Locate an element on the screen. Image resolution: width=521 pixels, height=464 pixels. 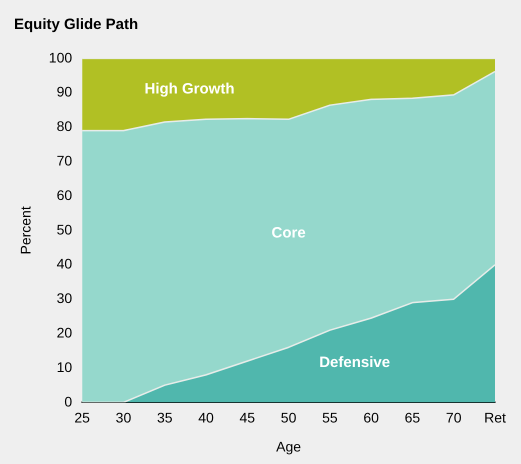
x-tick-label: Ret is located at coordinates (495, 418).